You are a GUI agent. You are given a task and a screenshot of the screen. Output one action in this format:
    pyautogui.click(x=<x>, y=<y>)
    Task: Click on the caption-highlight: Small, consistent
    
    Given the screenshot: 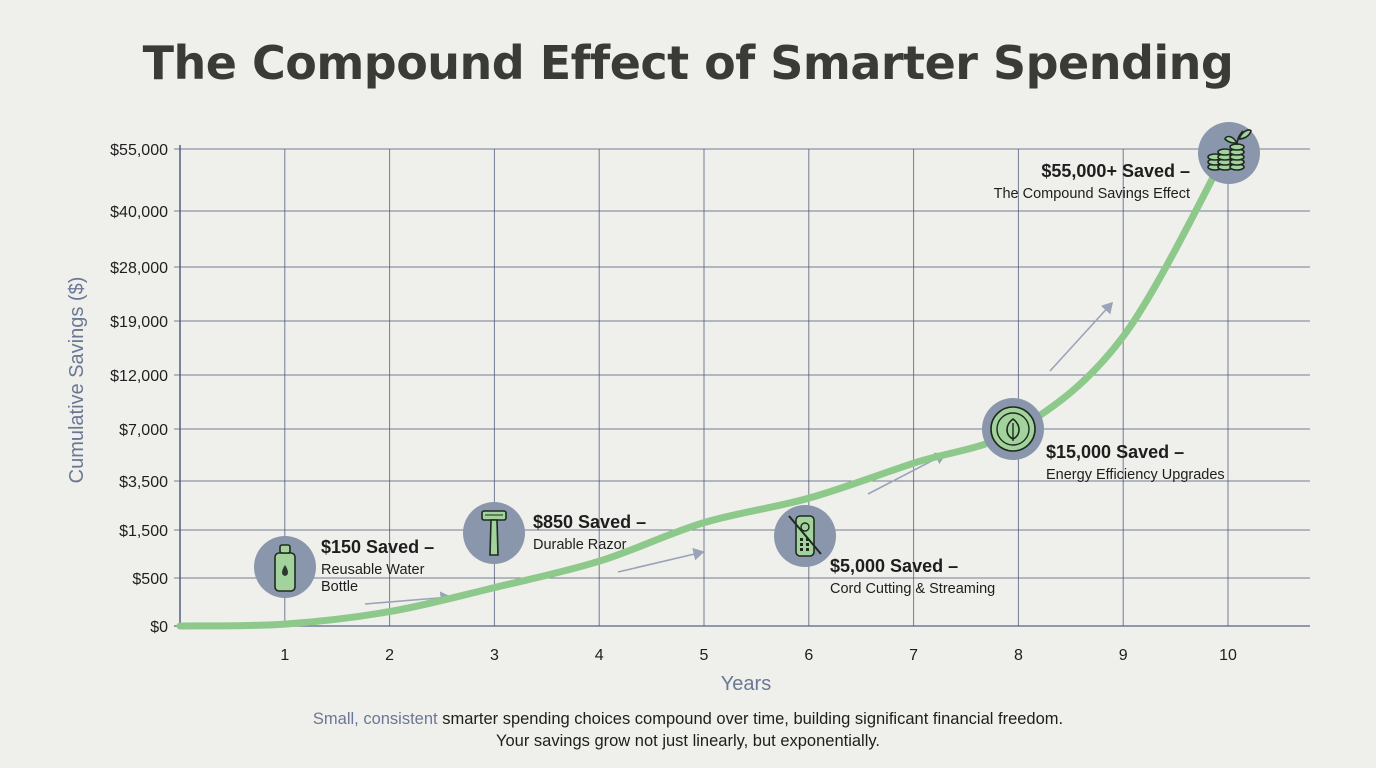 What is the action you would take?
    pyautogui.click(x=375, y=719)
    